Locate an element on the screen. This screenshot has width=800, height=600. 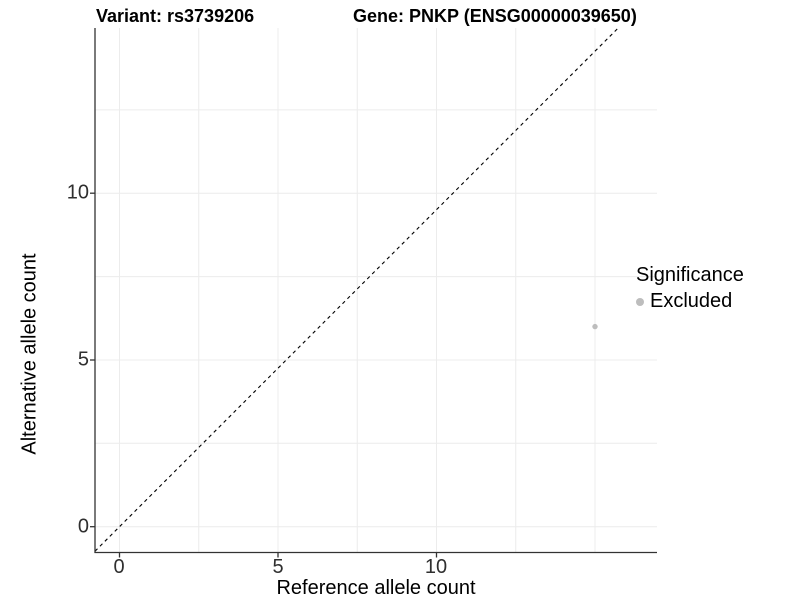
legend-title: Significance is located at coordinates (690, 275).